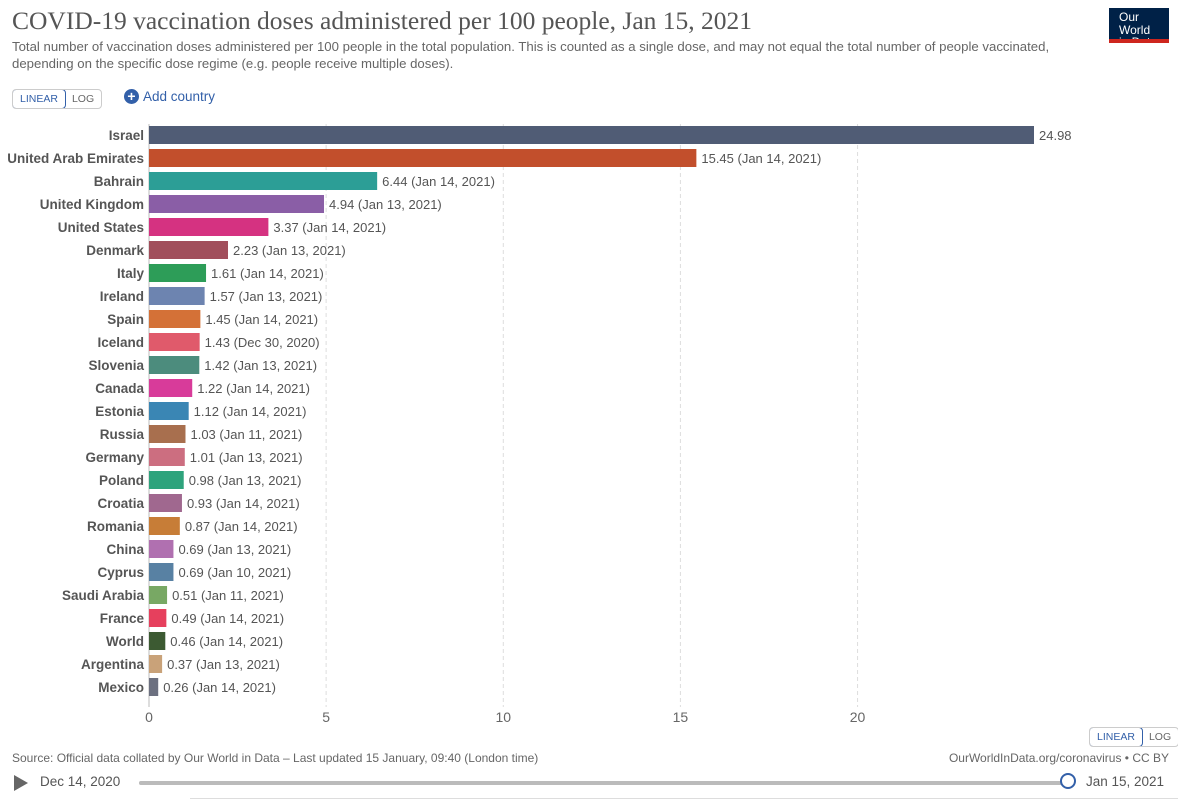 The image size is (1178, 801). What do you see at coordinates (125, 641) in the screenshot?
I see `bar-category-label: World` at bounding box center [125, 641].